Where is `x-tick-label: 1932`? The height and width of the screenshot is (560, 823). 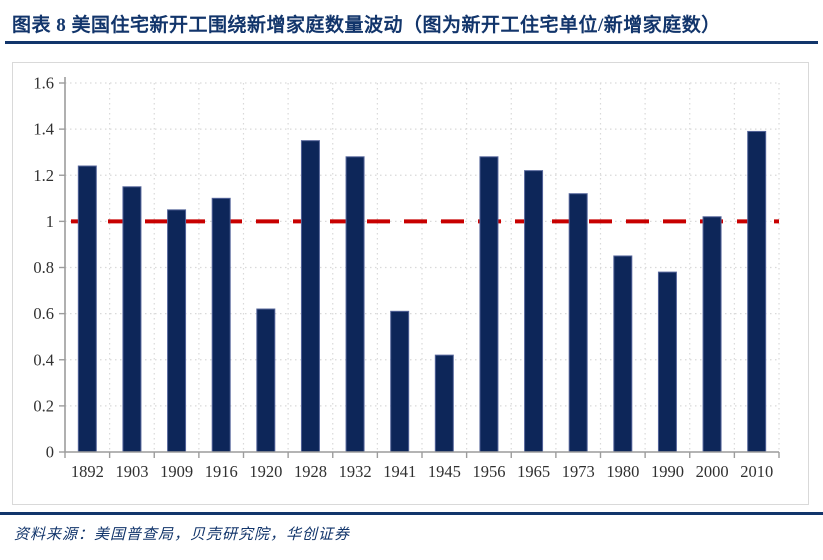
x-tick-label: 1932 is located at coordinates (355, 471).